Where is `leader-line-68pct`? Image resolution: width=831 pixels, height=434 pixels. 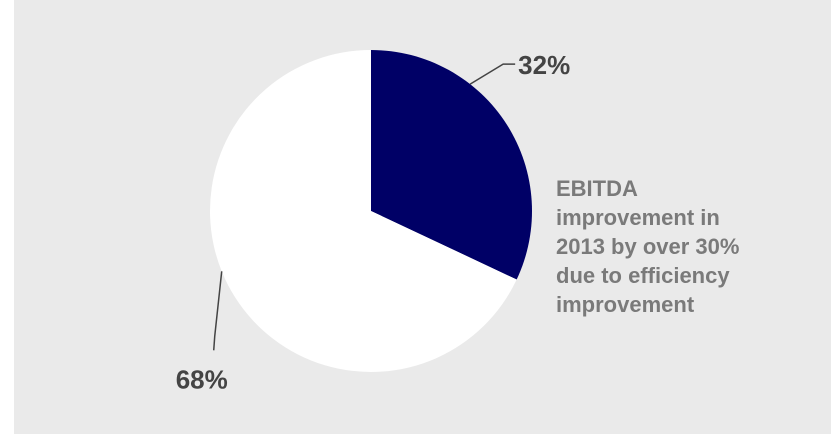 leader-line-68pct is located at coordinates (217, 311).